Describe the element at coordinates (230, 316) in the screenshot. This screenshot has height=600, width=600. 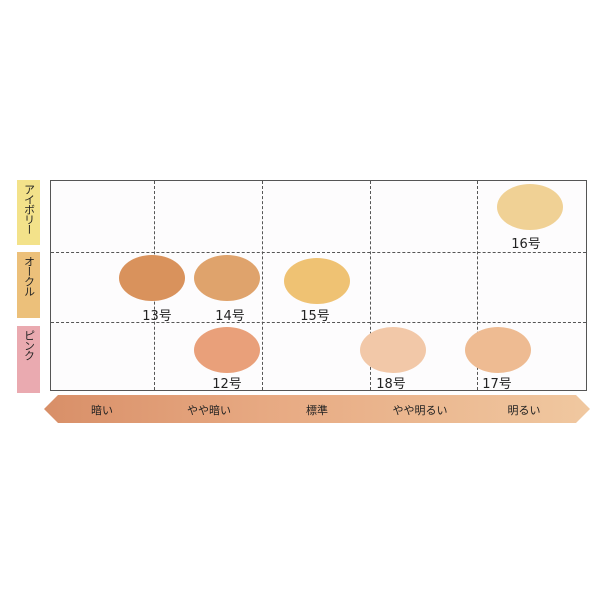
I see `swatch-label: 14号` at that location.